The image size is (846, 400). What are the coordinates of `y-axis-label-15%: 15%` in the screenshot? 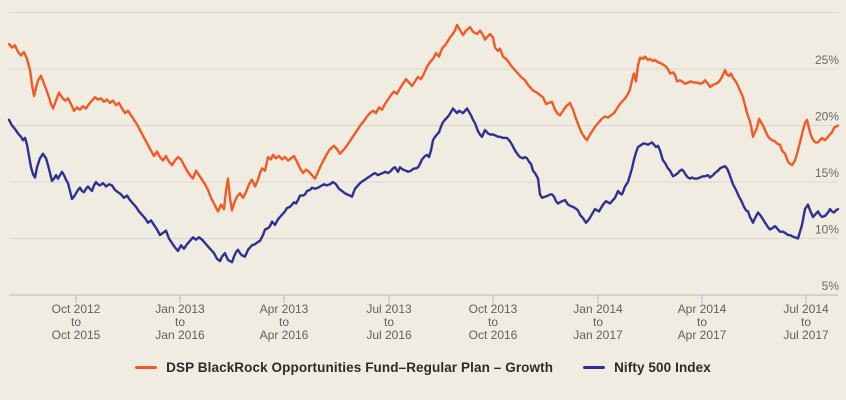 It's located at (827, 173).